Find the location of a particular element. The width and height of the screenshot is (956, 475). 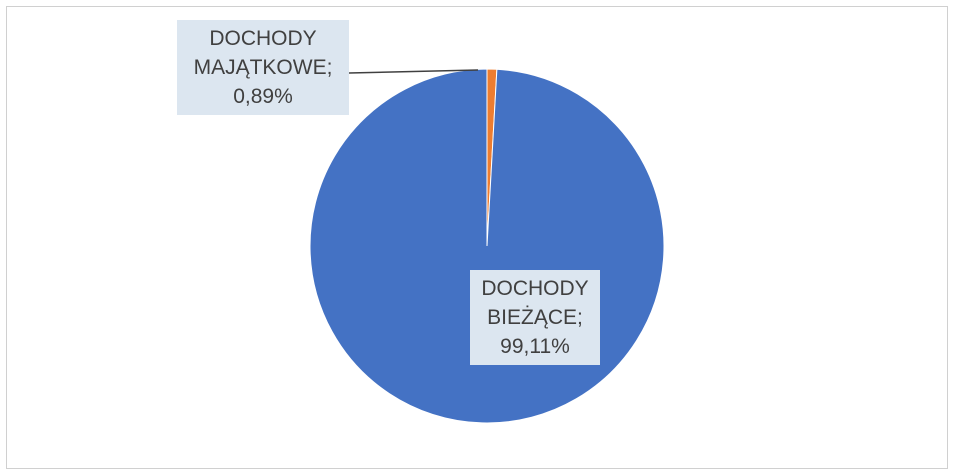

data-label-line: MAJĄTKOWE; is located at coordinates (263, 67).